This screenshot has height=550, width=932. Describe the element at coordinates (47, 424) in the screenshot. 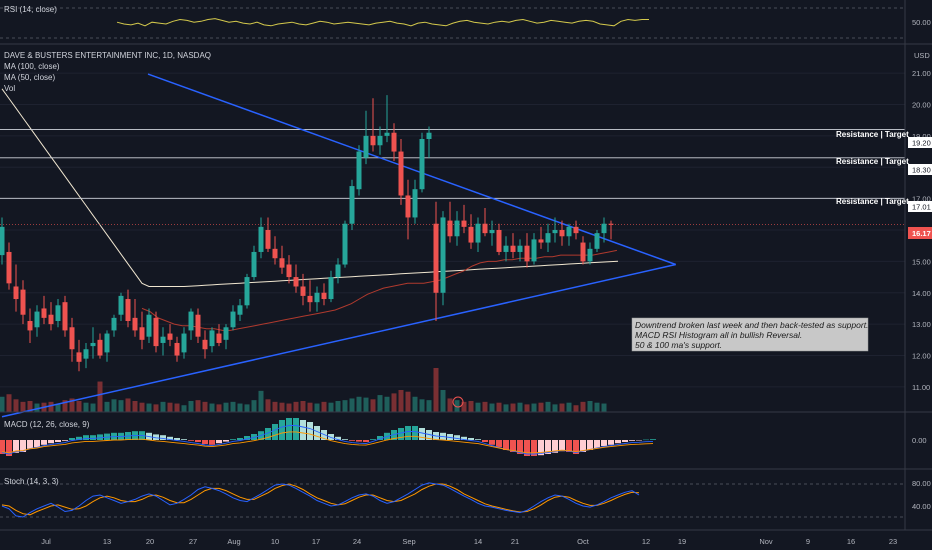

I see `macd-title: MACD (12, 26, close, 9)` at that location.